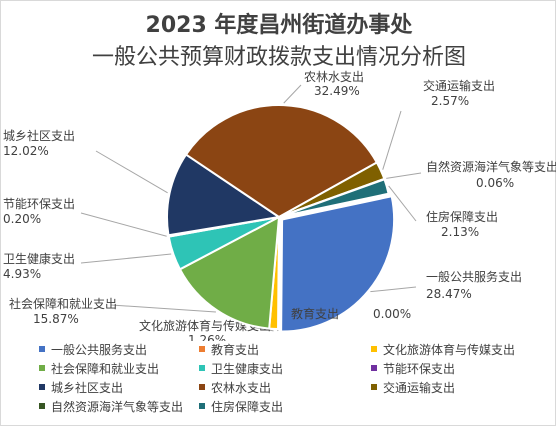 The width and height of the screenshot is (556, 426). I want to click on slice-value-label: 0.20%, so click(22, 219).